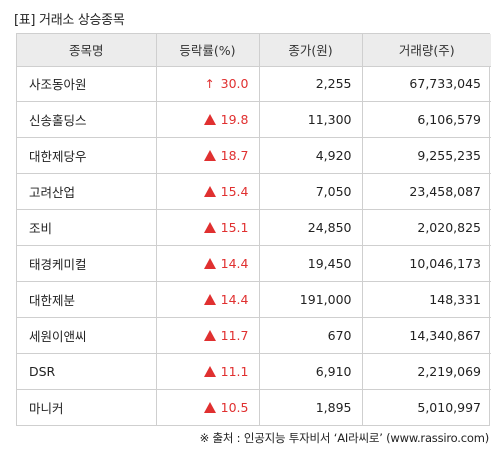  What do you see at coordinates (234, 335) in the screenshot?
I see `change-rate-value: 11.7` at bounding box center [234, 335].